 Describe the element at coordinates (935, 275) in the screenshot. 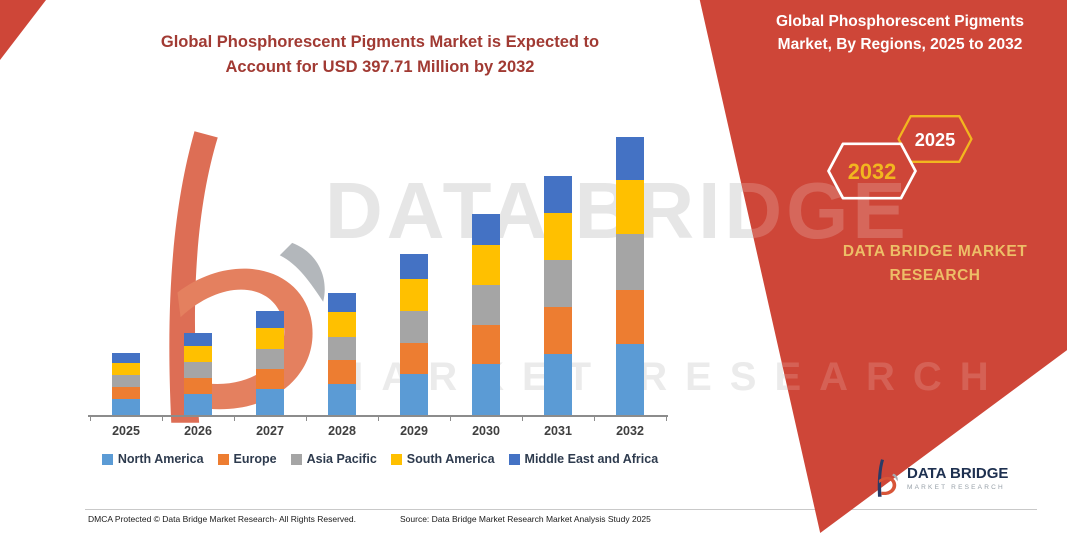

I see `panel-brand-line2: RESEARCH` at that location.